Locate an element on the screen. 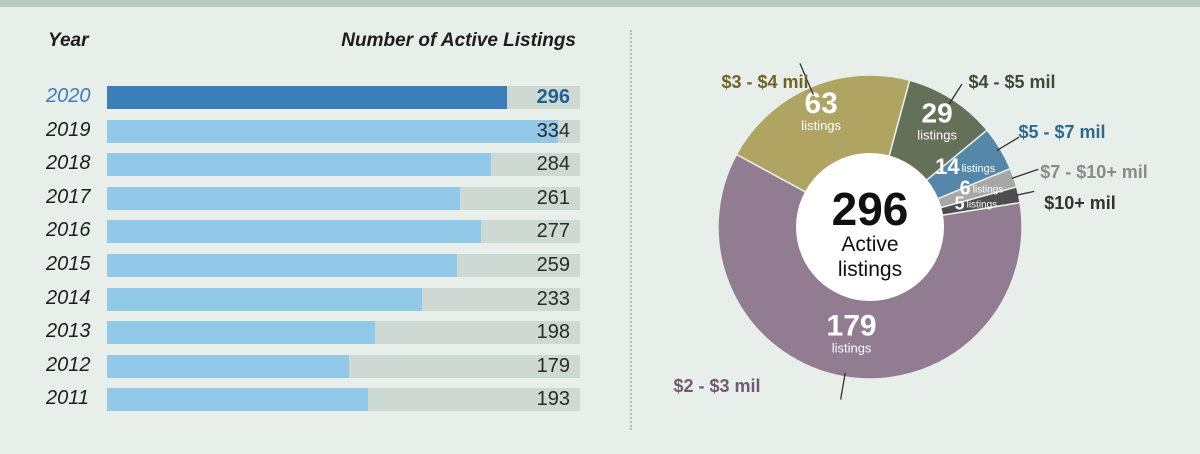 The height and width of the screenshot is (454, 1200). slice-range-label: $5 - $7 mil is located at coordinates (1061, 132).